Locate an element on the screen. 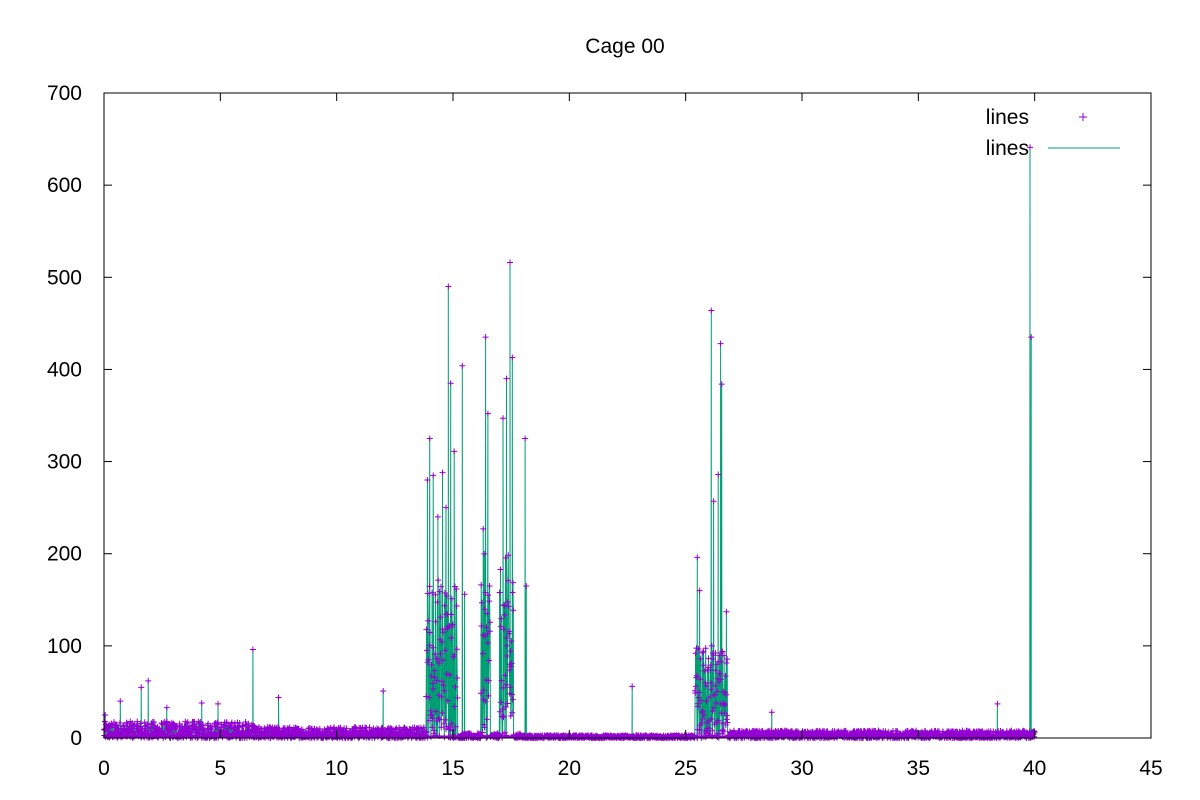  legend-point-marker is located at coordinates (1083, 117).